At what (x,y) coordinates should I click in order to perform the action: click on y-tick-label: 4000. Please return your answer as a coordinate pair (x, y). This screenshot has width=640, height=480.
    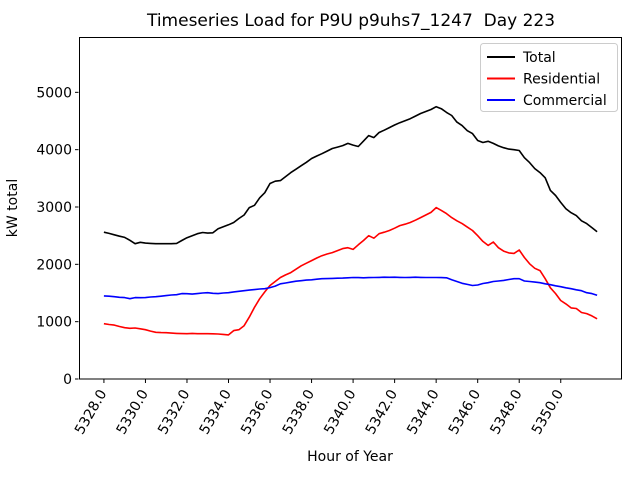
    Looking at the image, I should click on (54, 151).